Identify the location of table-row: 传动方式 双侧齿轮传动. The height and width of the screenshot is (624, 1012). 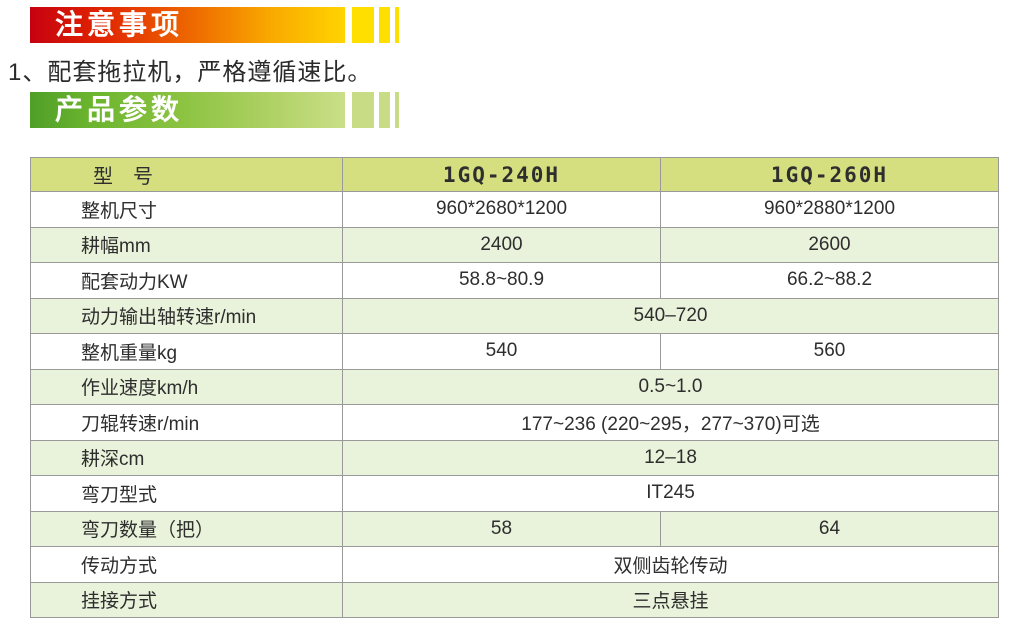
(514, 564).